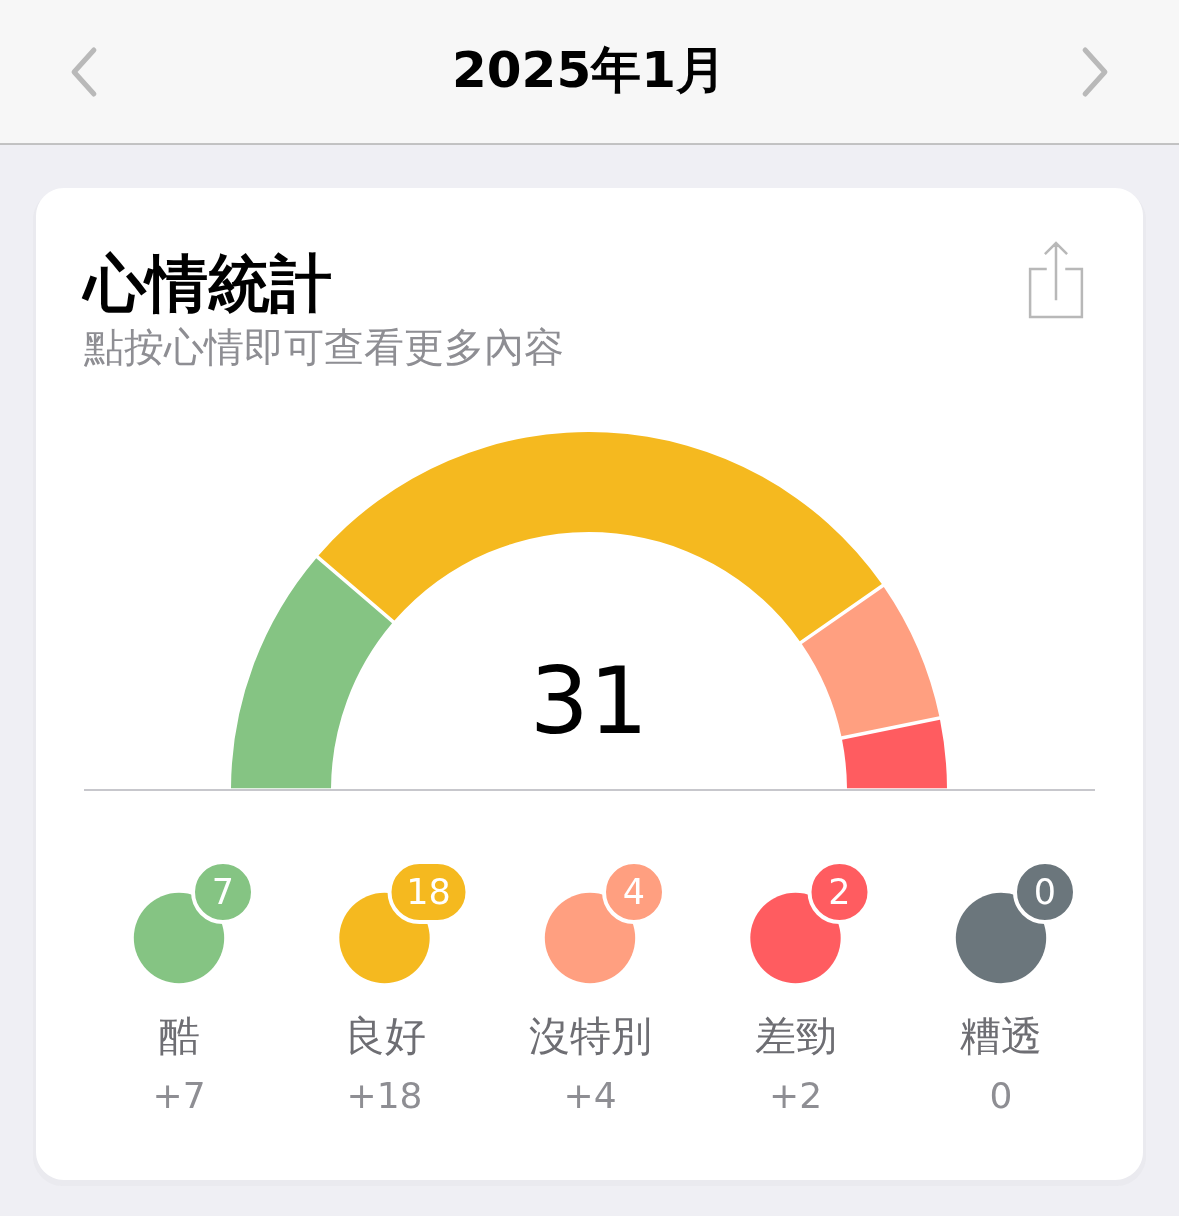  I want to click on legend-label: 差勁, so click(795, 1036).